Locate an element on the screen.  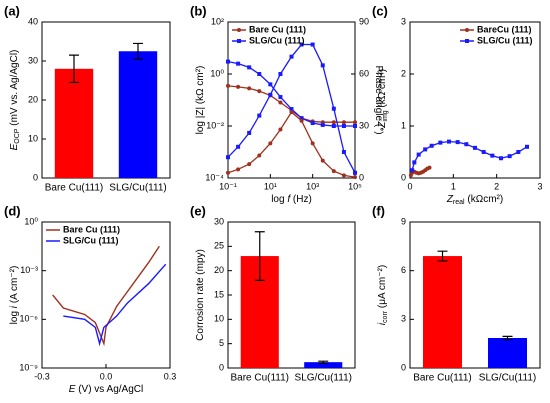
legend-label: Bare Cu (111) is located at coordinates (91, 229).